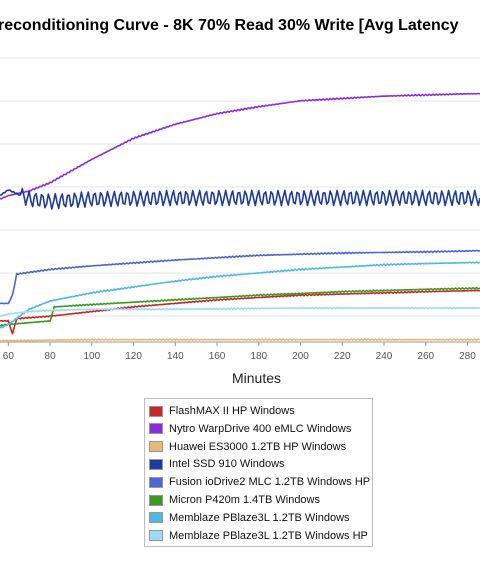 This screenshot has height=568, width=480. I want to click on x-tick-label: 120, so click(133, 356).